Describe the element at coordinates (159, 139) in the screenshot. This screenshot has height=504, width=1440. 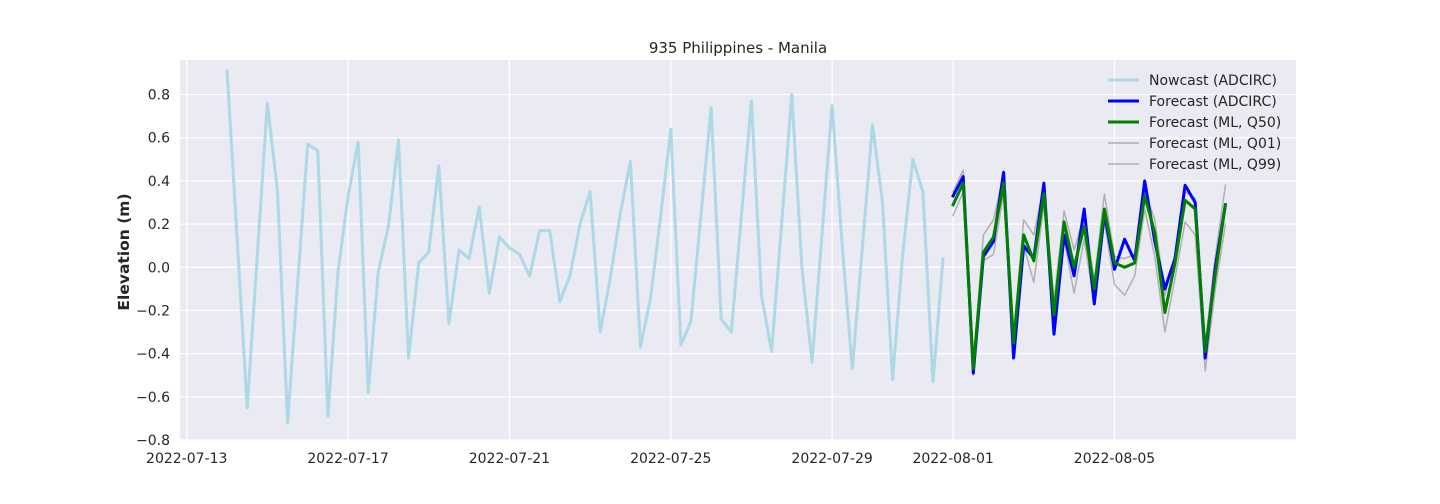
I see `y-tick-label: 0.6` at that location.